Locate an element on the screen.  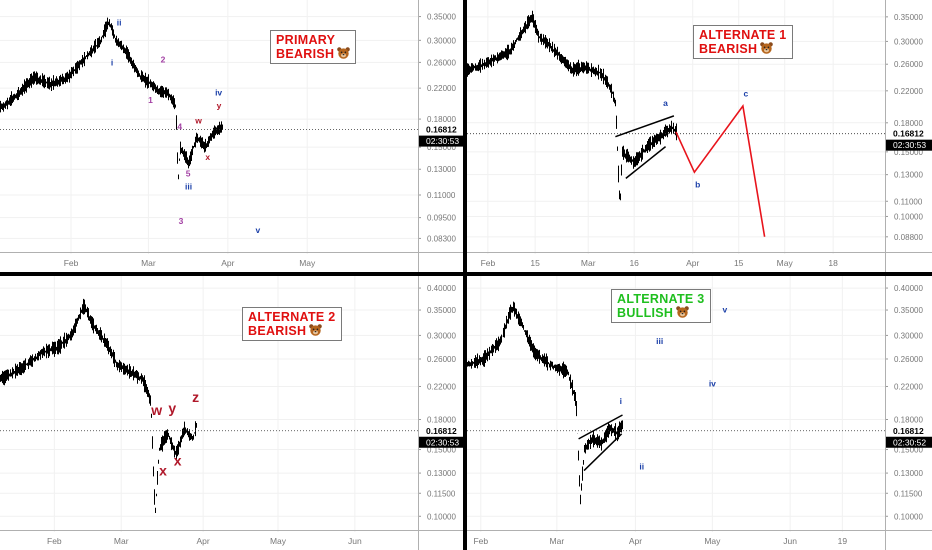
y-tick-label: 0.09500 is located at coordinates (441, 218).